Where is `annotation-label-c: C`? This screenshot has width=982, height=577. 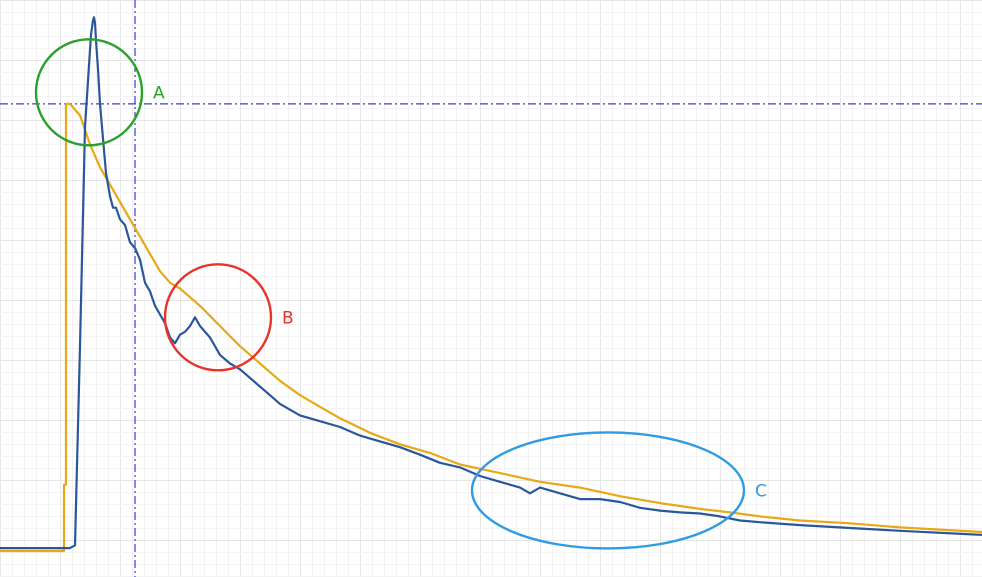 annotation-label-c: C is located at coordinates (761, 491).